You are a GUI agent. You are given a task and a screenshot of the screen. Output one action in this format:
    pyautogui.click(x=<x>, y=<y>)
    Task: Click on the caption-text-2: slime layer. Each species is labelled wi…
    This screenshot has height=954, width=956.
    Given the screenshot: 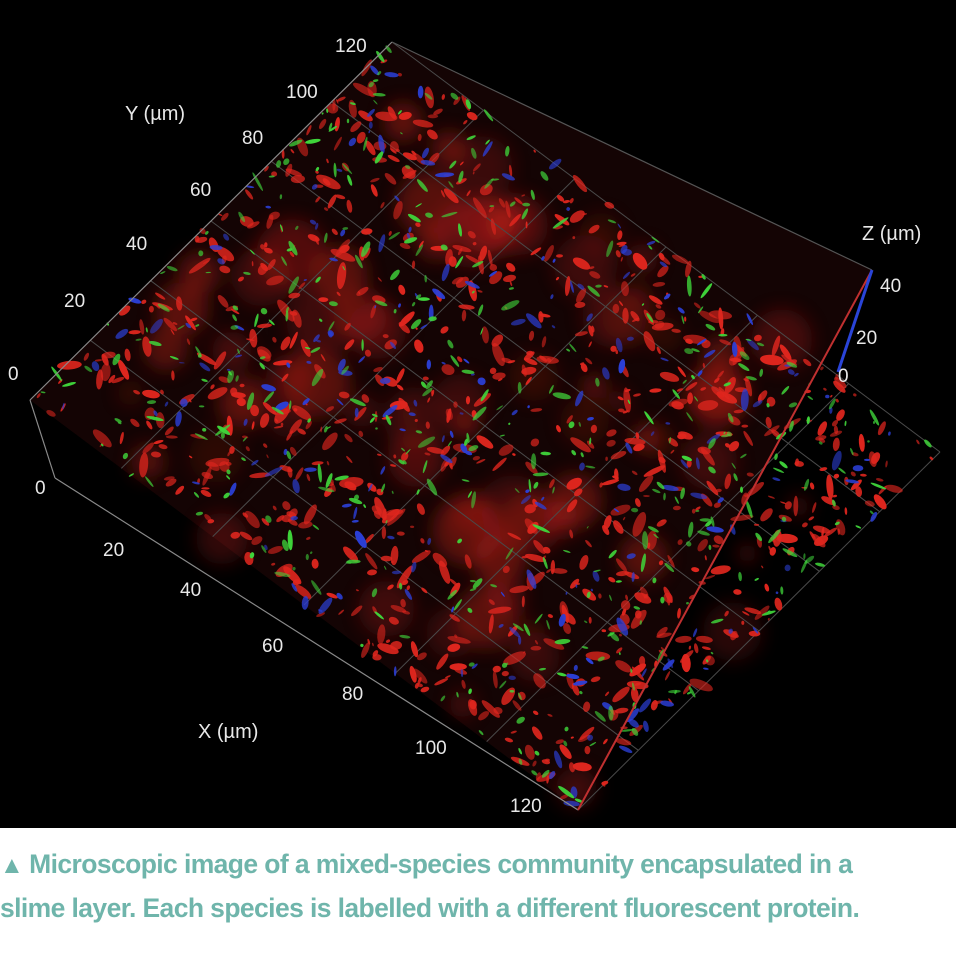 What is the action you would take?
    pyautogui.click(x=430, y=908)
    